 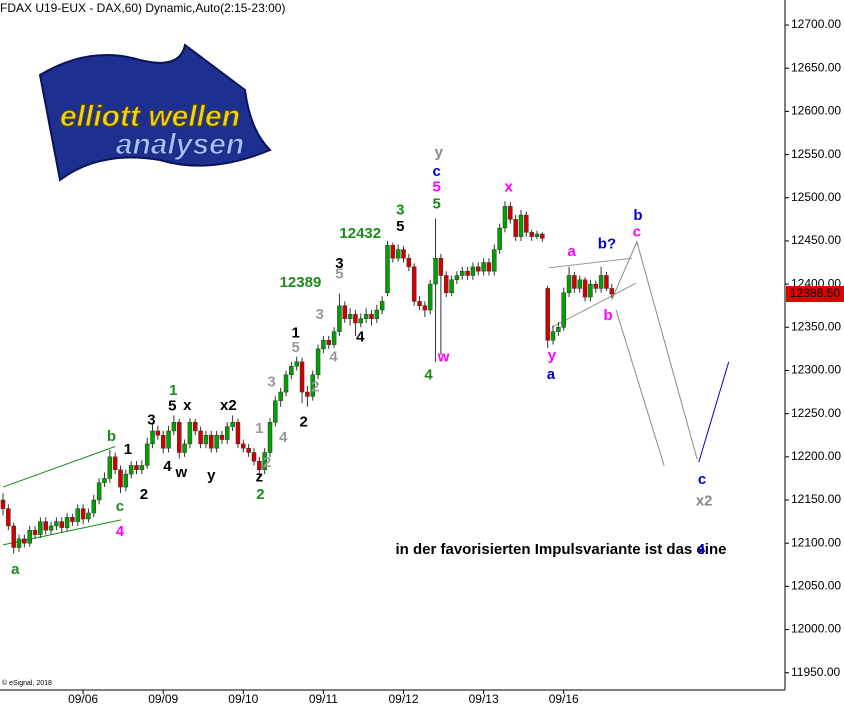 I want to click on y-tick-label: 12200.00, so click(x=816, y=456).